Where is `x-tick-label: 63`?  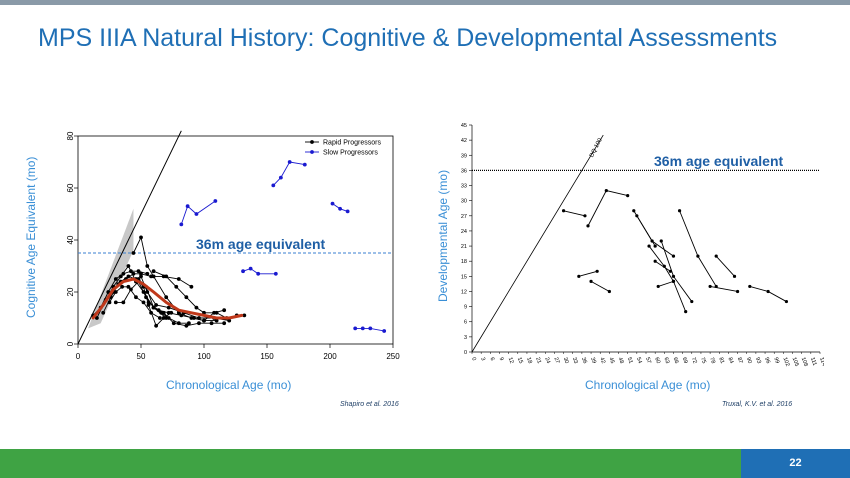
x-tick-label: 63 is located at coordinates (666, 361).